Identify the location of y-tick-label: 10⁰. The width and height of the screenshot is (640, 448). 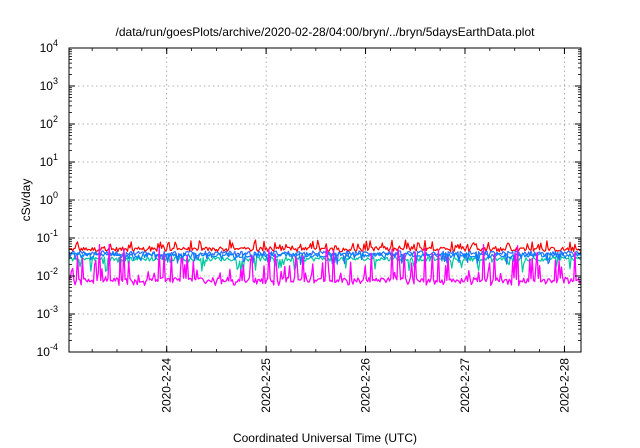
(49, 198).